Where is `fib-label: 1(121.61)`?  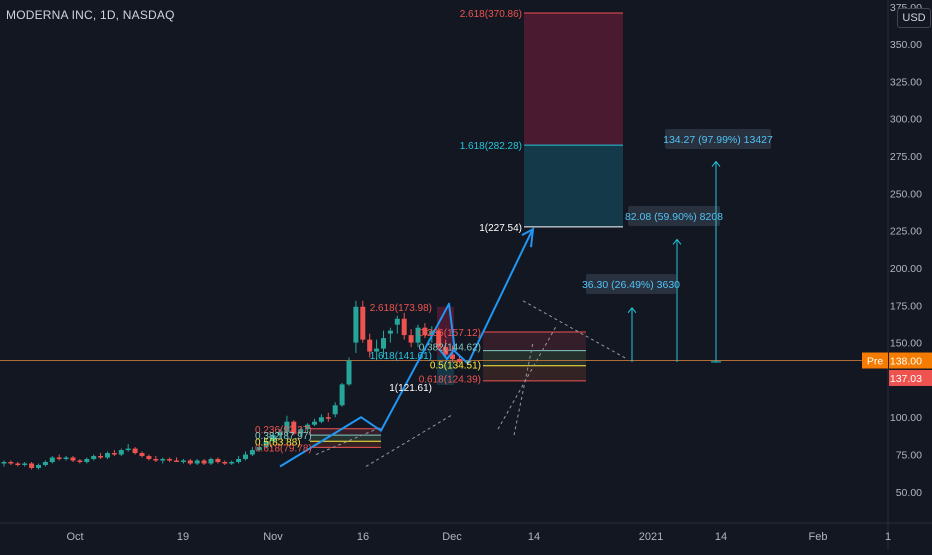
fib-label: 1(121.61) is located at coordinates (410, 388).